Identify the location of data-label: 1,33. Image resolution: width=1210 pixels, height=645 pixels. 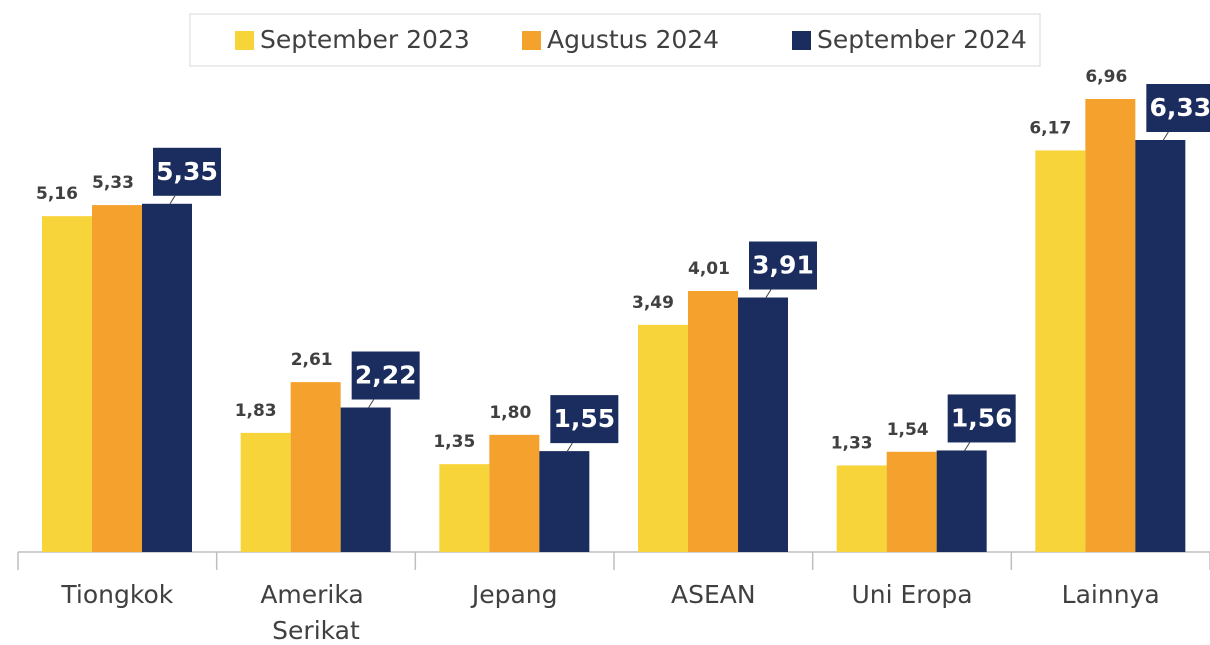
(852, 443).